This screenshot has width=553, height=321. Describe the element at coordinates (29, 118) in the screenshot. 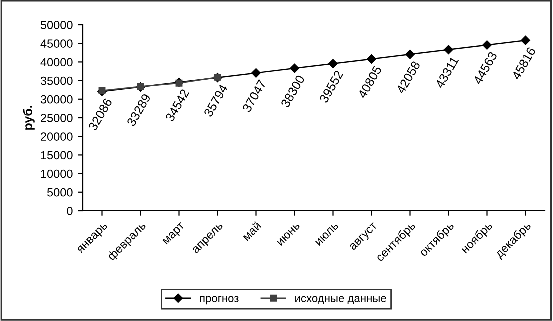

I see `y-axis-title: руб.` at that location.